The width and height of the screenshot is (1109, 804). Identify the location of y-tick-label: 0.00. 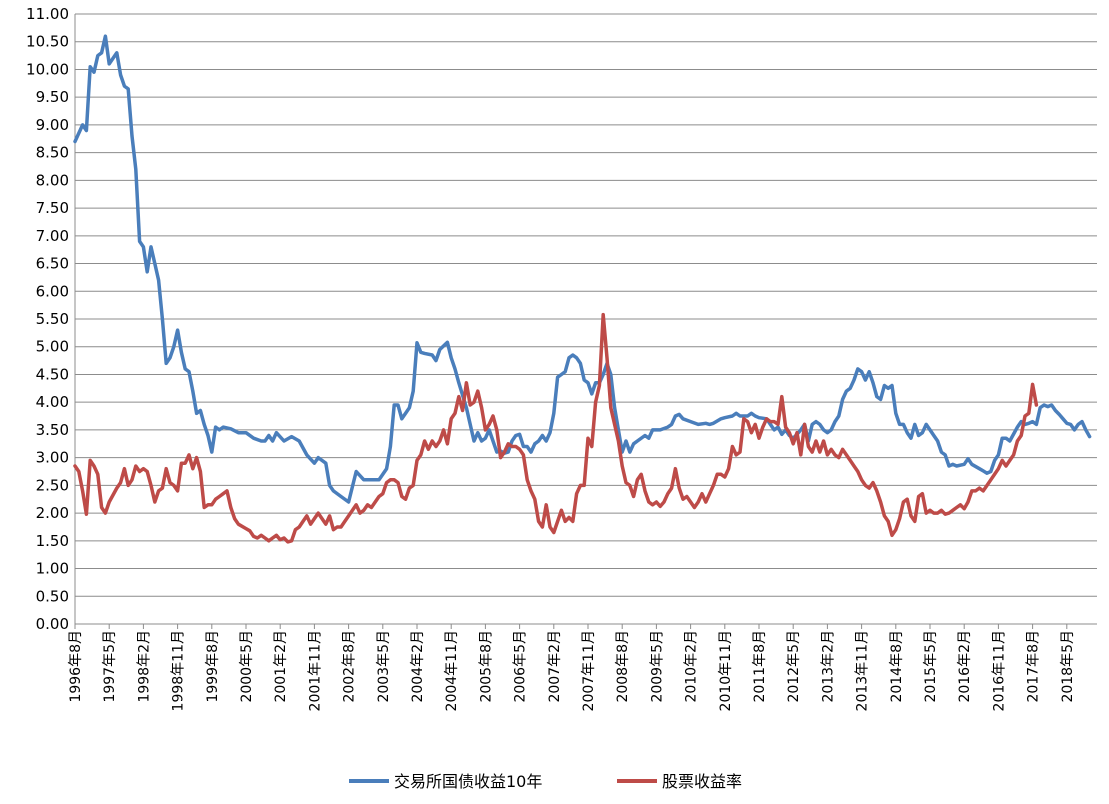
(52, 624).